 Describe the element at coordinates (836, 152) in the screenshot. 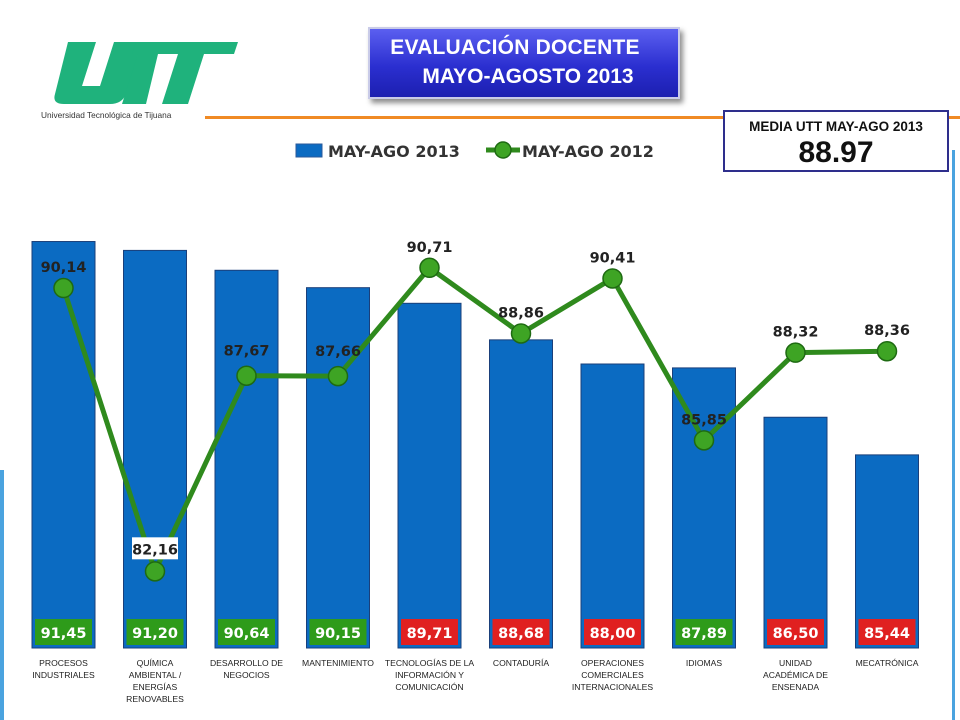

I see `mean-value: 88.97` at that location.